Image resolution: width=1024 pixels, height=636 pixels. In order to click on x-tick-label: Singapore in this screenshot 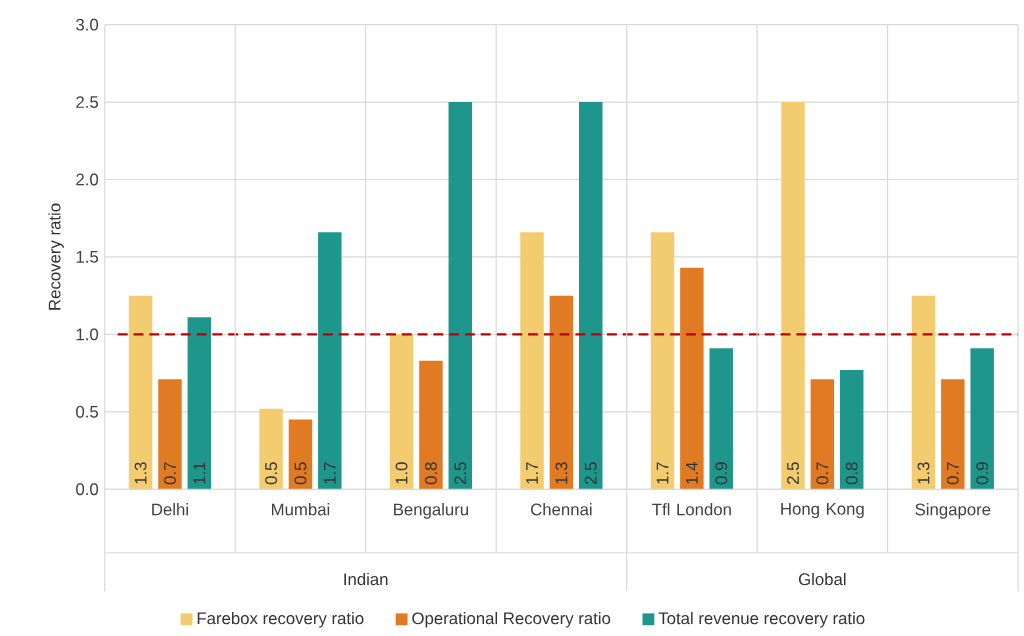, I will do `click(953, 511)`.